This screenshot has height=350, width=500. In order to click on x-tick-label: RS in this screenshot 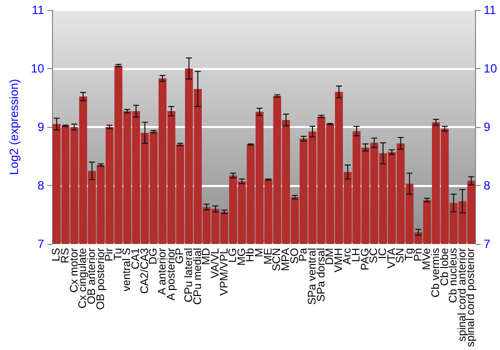, I will do `click(65, 256)`.